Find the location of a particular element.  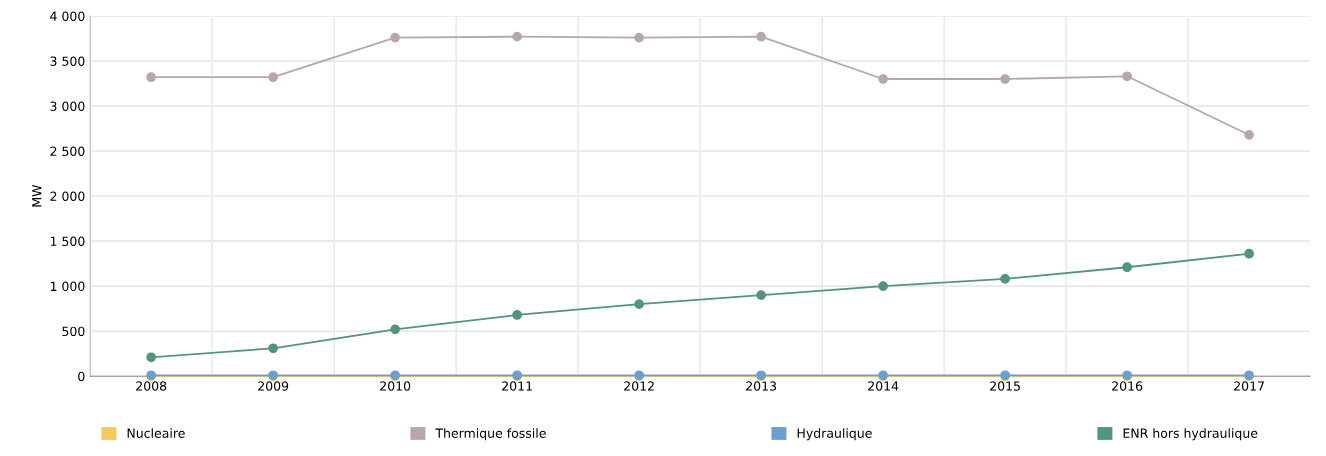

x-tick-label: 2016 is located at coordinates (1127, 386).